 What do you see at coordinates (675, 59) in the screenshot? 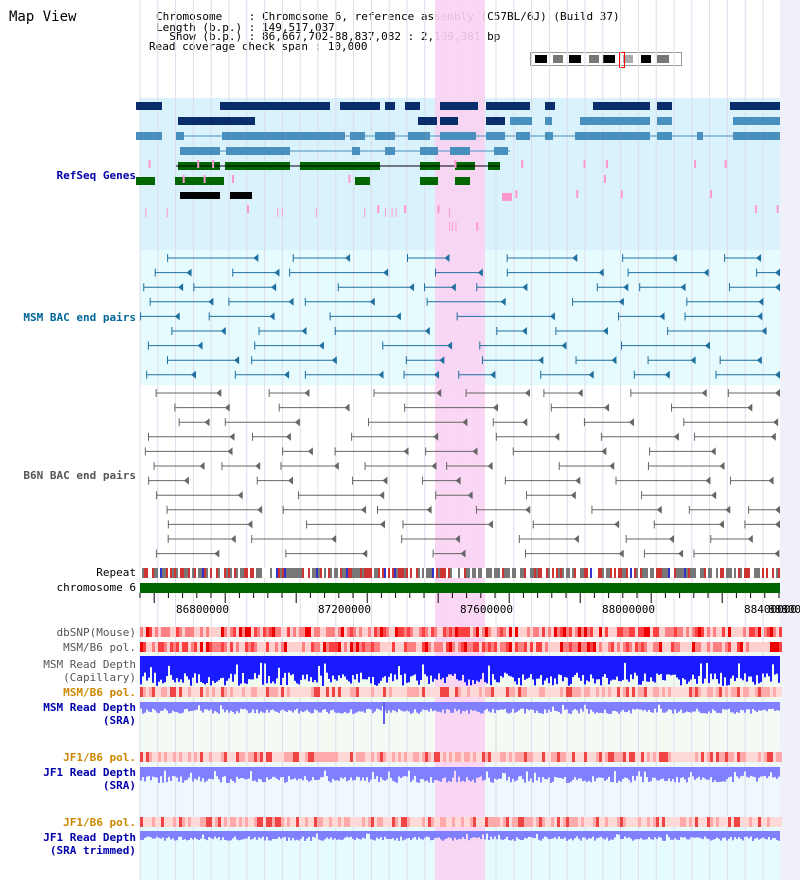
I see `ideogram-band` at bounding box center [675, 59].